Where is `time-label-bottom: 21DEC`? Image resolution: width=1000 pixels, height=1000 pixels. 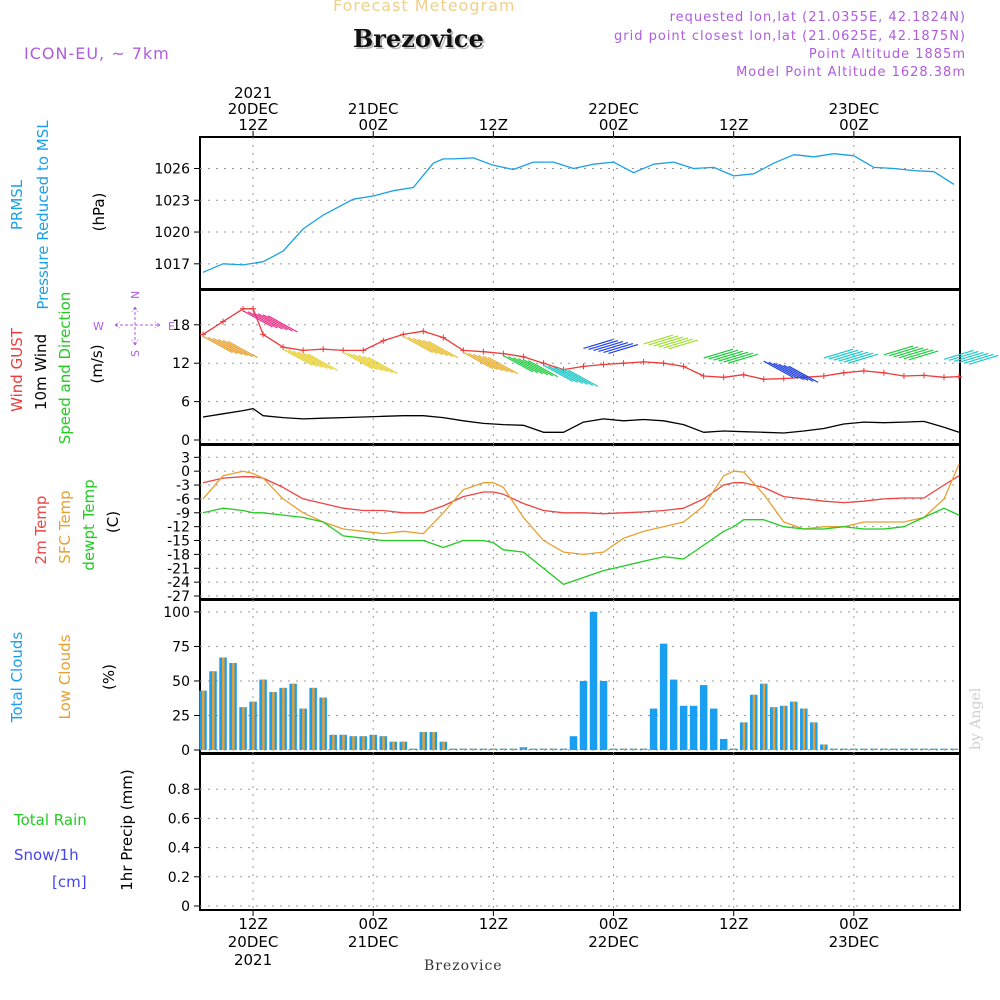
time-label-bottom: 21DEC is located at coordinates (373, 942).